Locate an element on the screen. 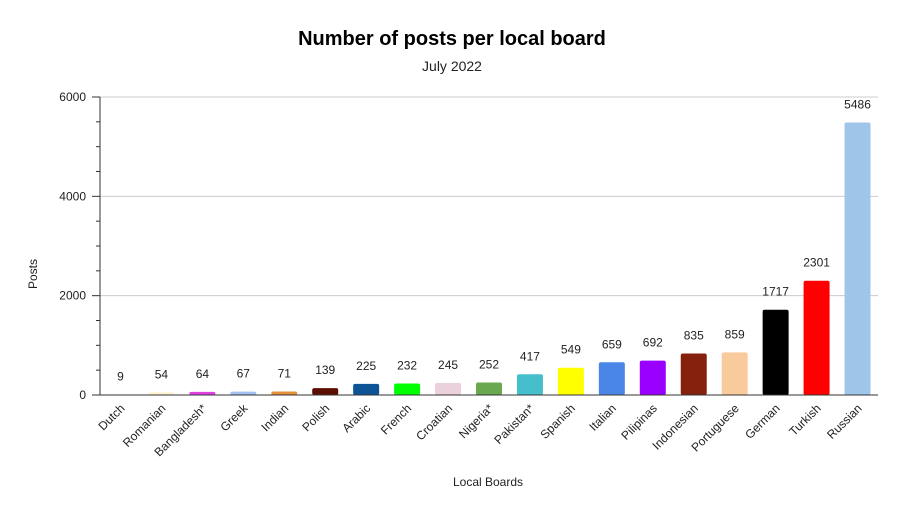  data-label: 1717 is located at coordinates (775, 292).